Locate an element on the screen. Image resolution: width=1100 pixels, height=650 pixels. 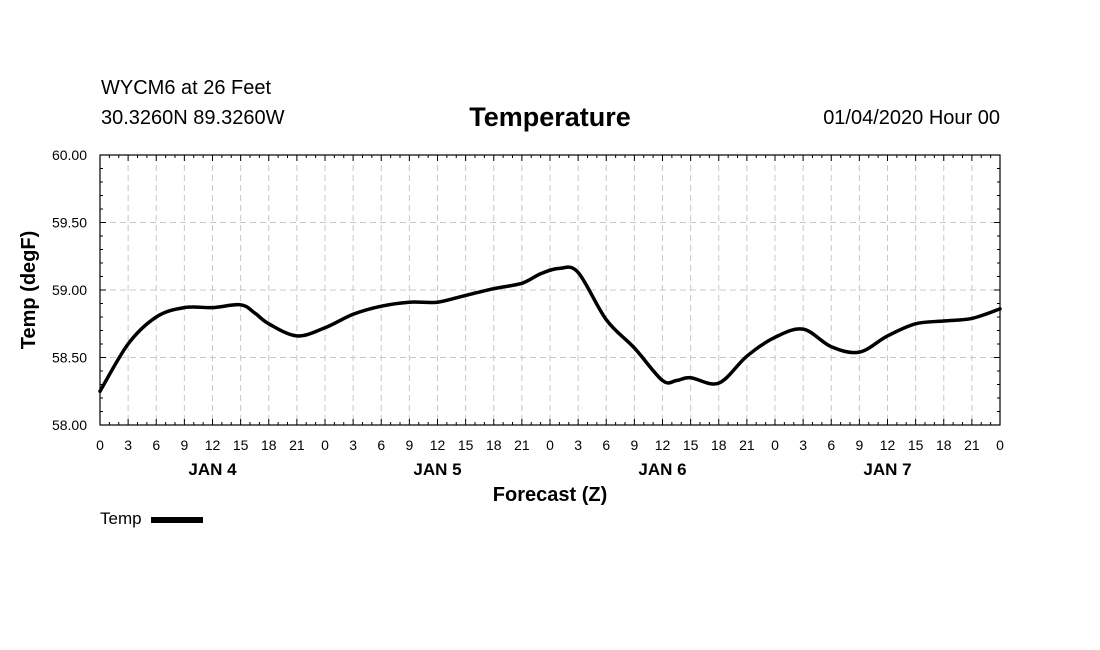
legend: Temp is located at coordinates (151, 519).